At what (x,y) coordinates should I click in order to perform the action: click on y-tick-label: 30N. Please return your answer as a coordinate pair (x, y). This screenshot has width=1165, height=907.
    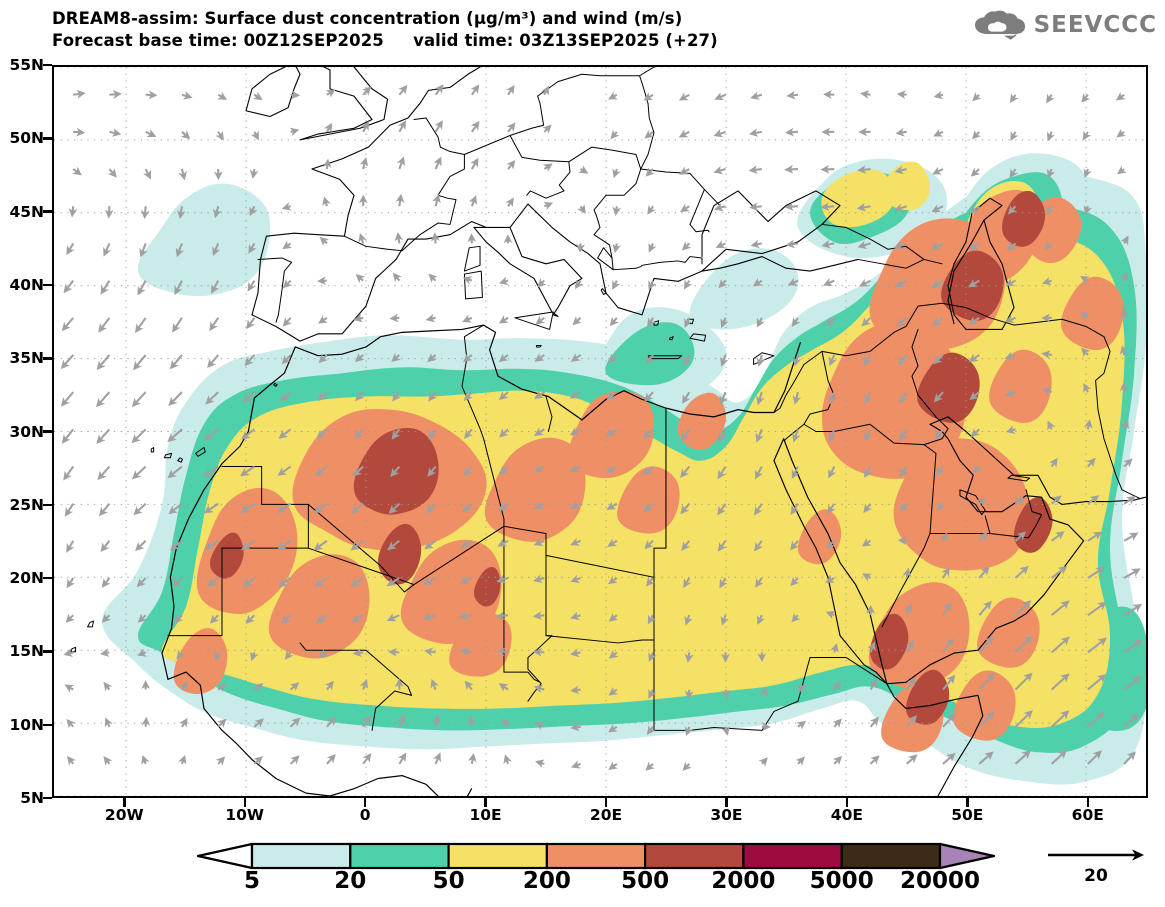
    Looking at the image, I should click on (26, 431).